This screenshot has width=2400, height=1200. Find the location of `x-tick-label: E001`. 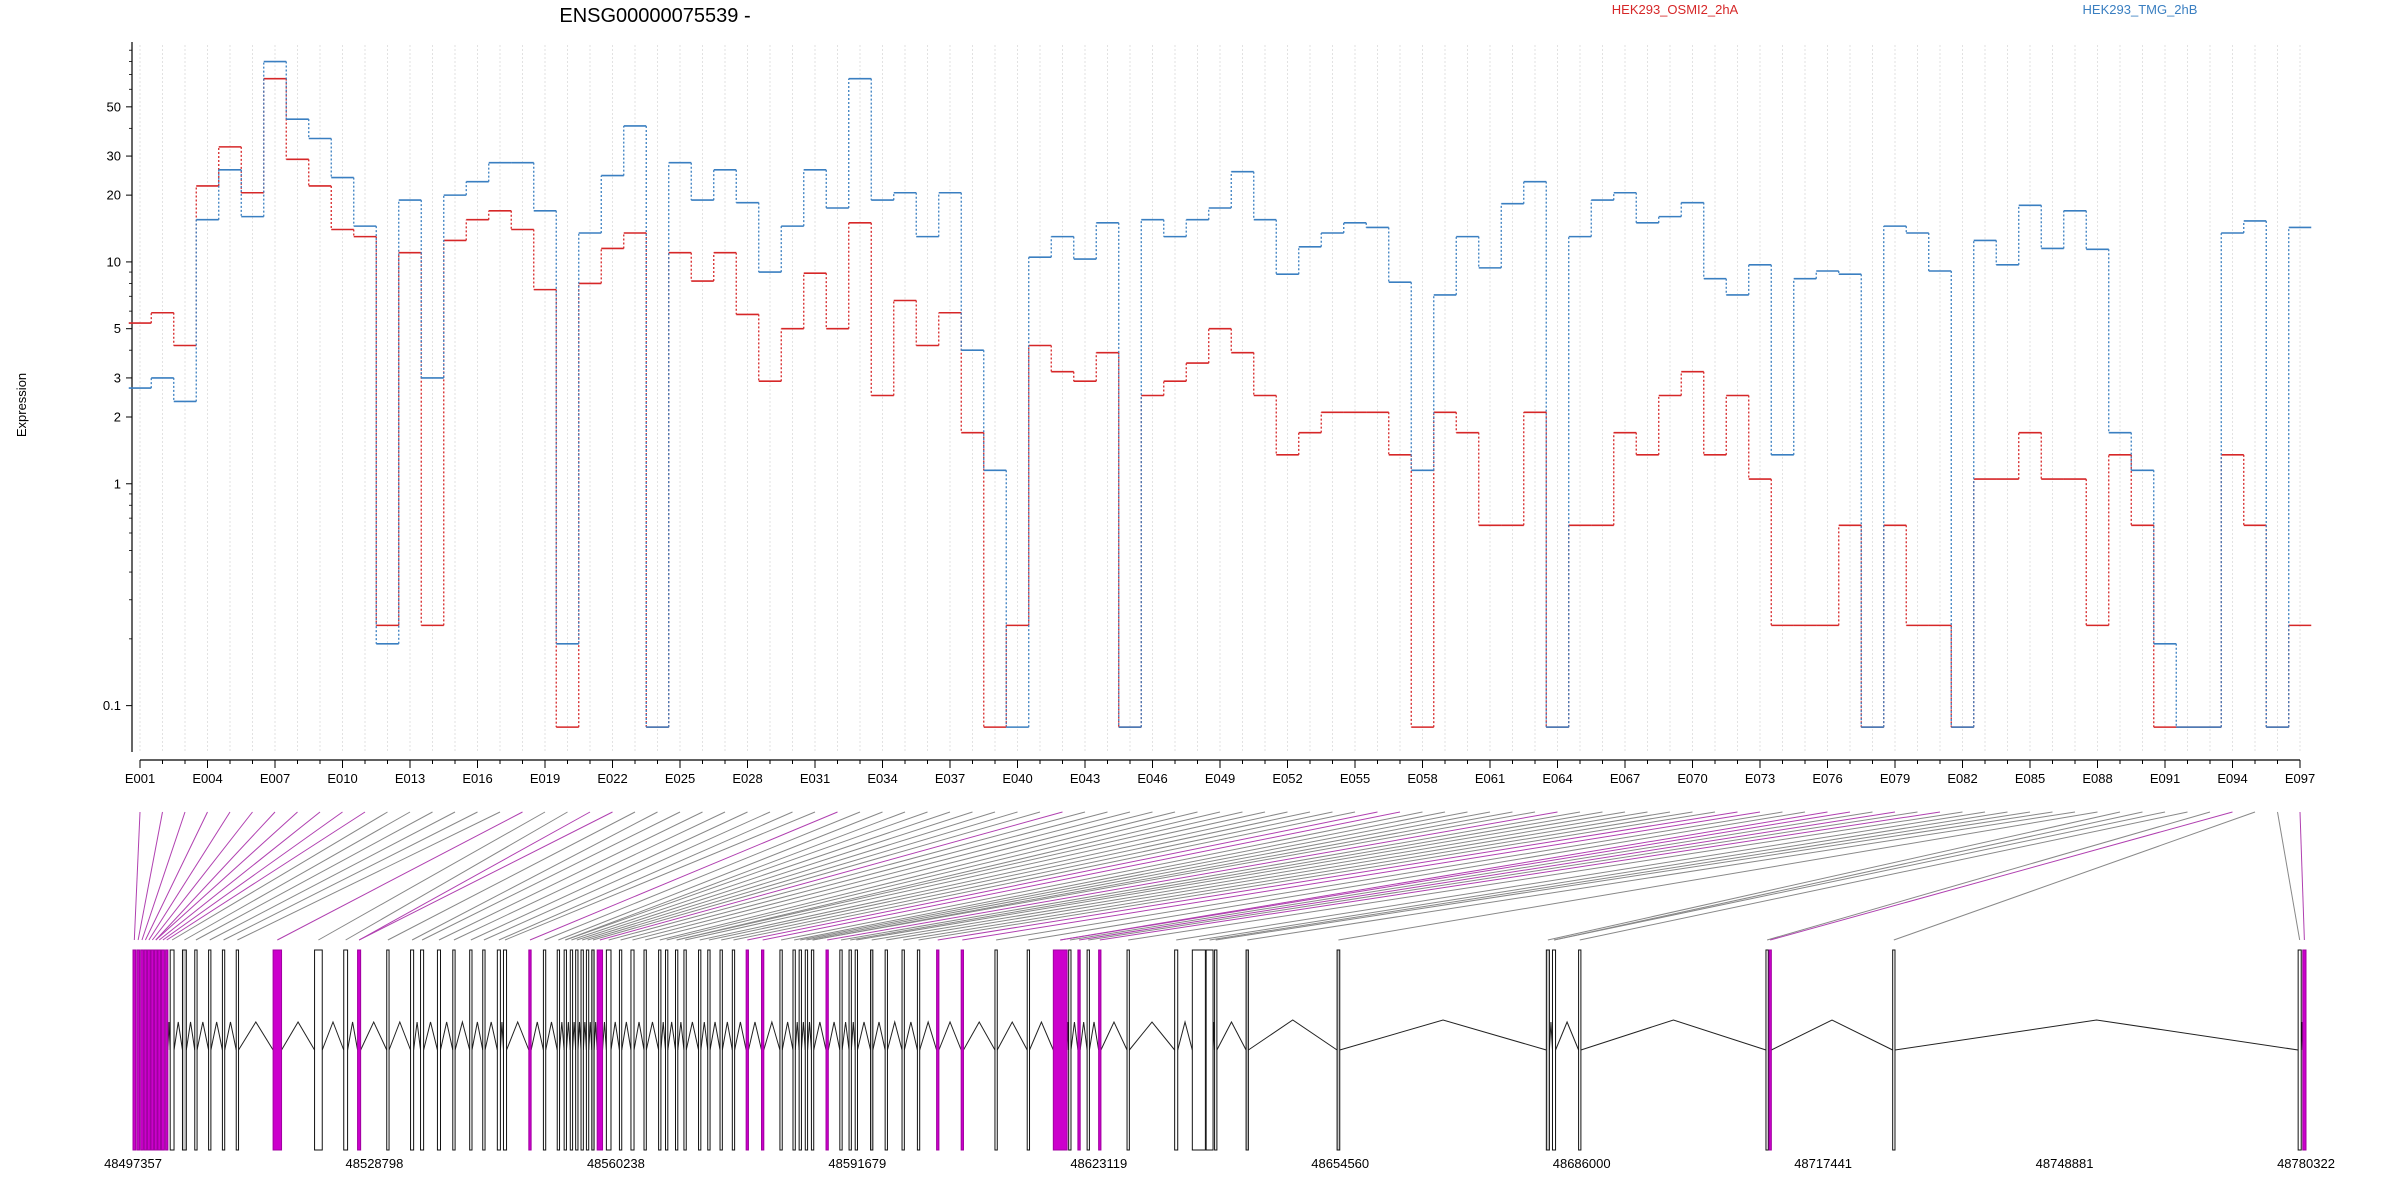

x-tick-label: E001 is located at coordinates (140, 778).